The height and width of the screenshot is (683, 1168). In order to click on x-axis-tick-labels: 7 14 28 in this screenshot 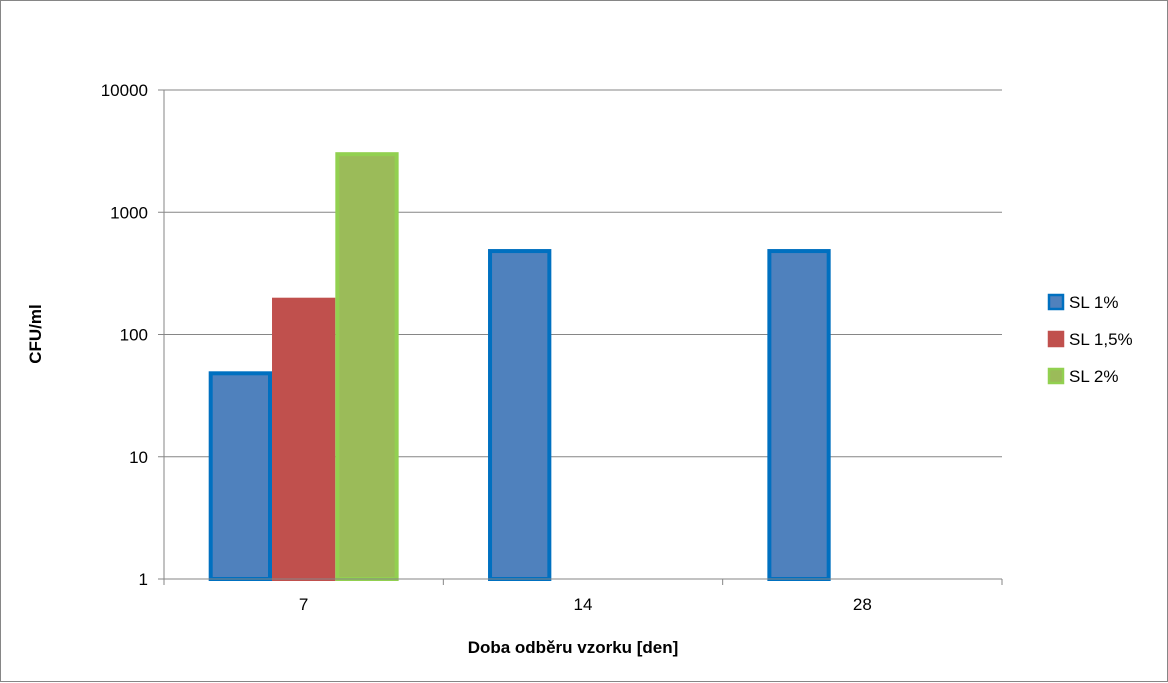, I will do `click(585, 604)`.